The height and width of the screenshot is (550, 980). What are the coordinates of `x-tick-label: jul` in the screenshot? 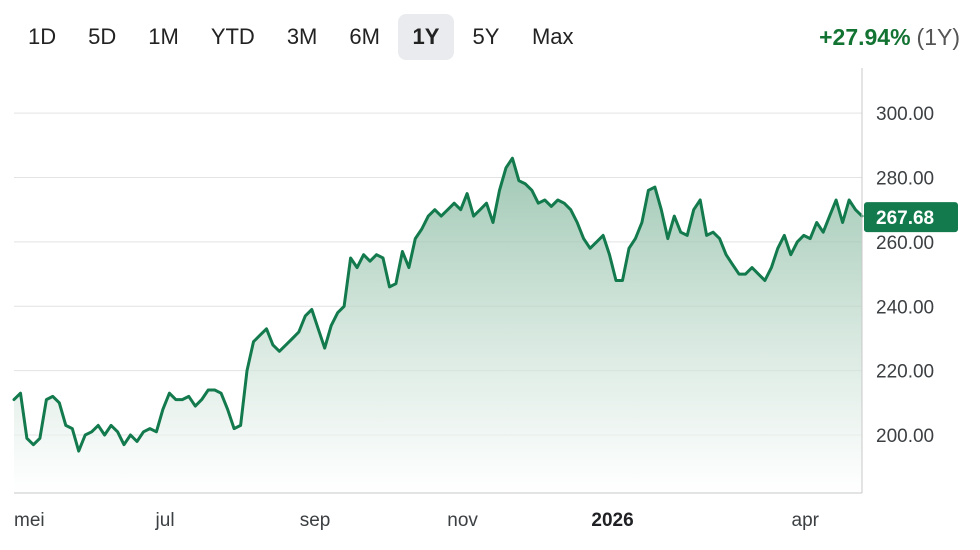 It's located at (165, 520).